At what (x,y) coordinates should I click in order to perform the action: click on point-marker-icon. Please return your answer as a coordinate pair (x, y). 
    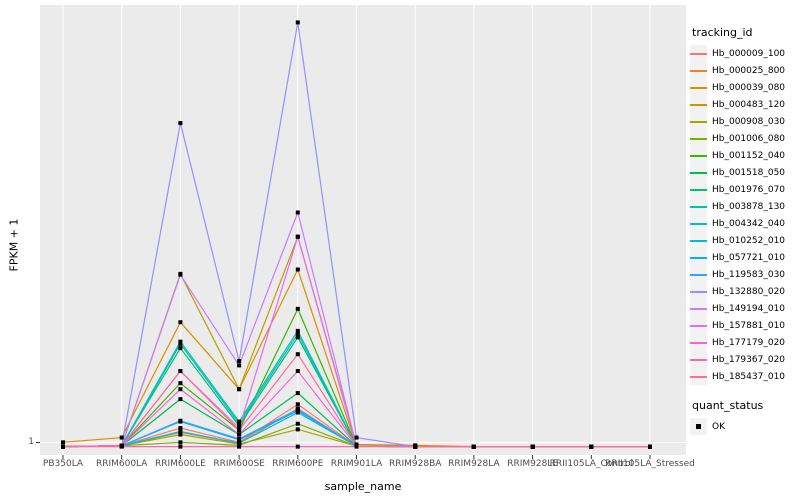
    Looking at the image, I should click on (698, 426).